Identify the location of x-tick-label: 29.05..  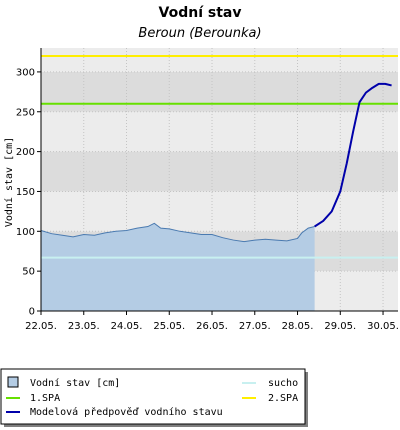
(340, 326).